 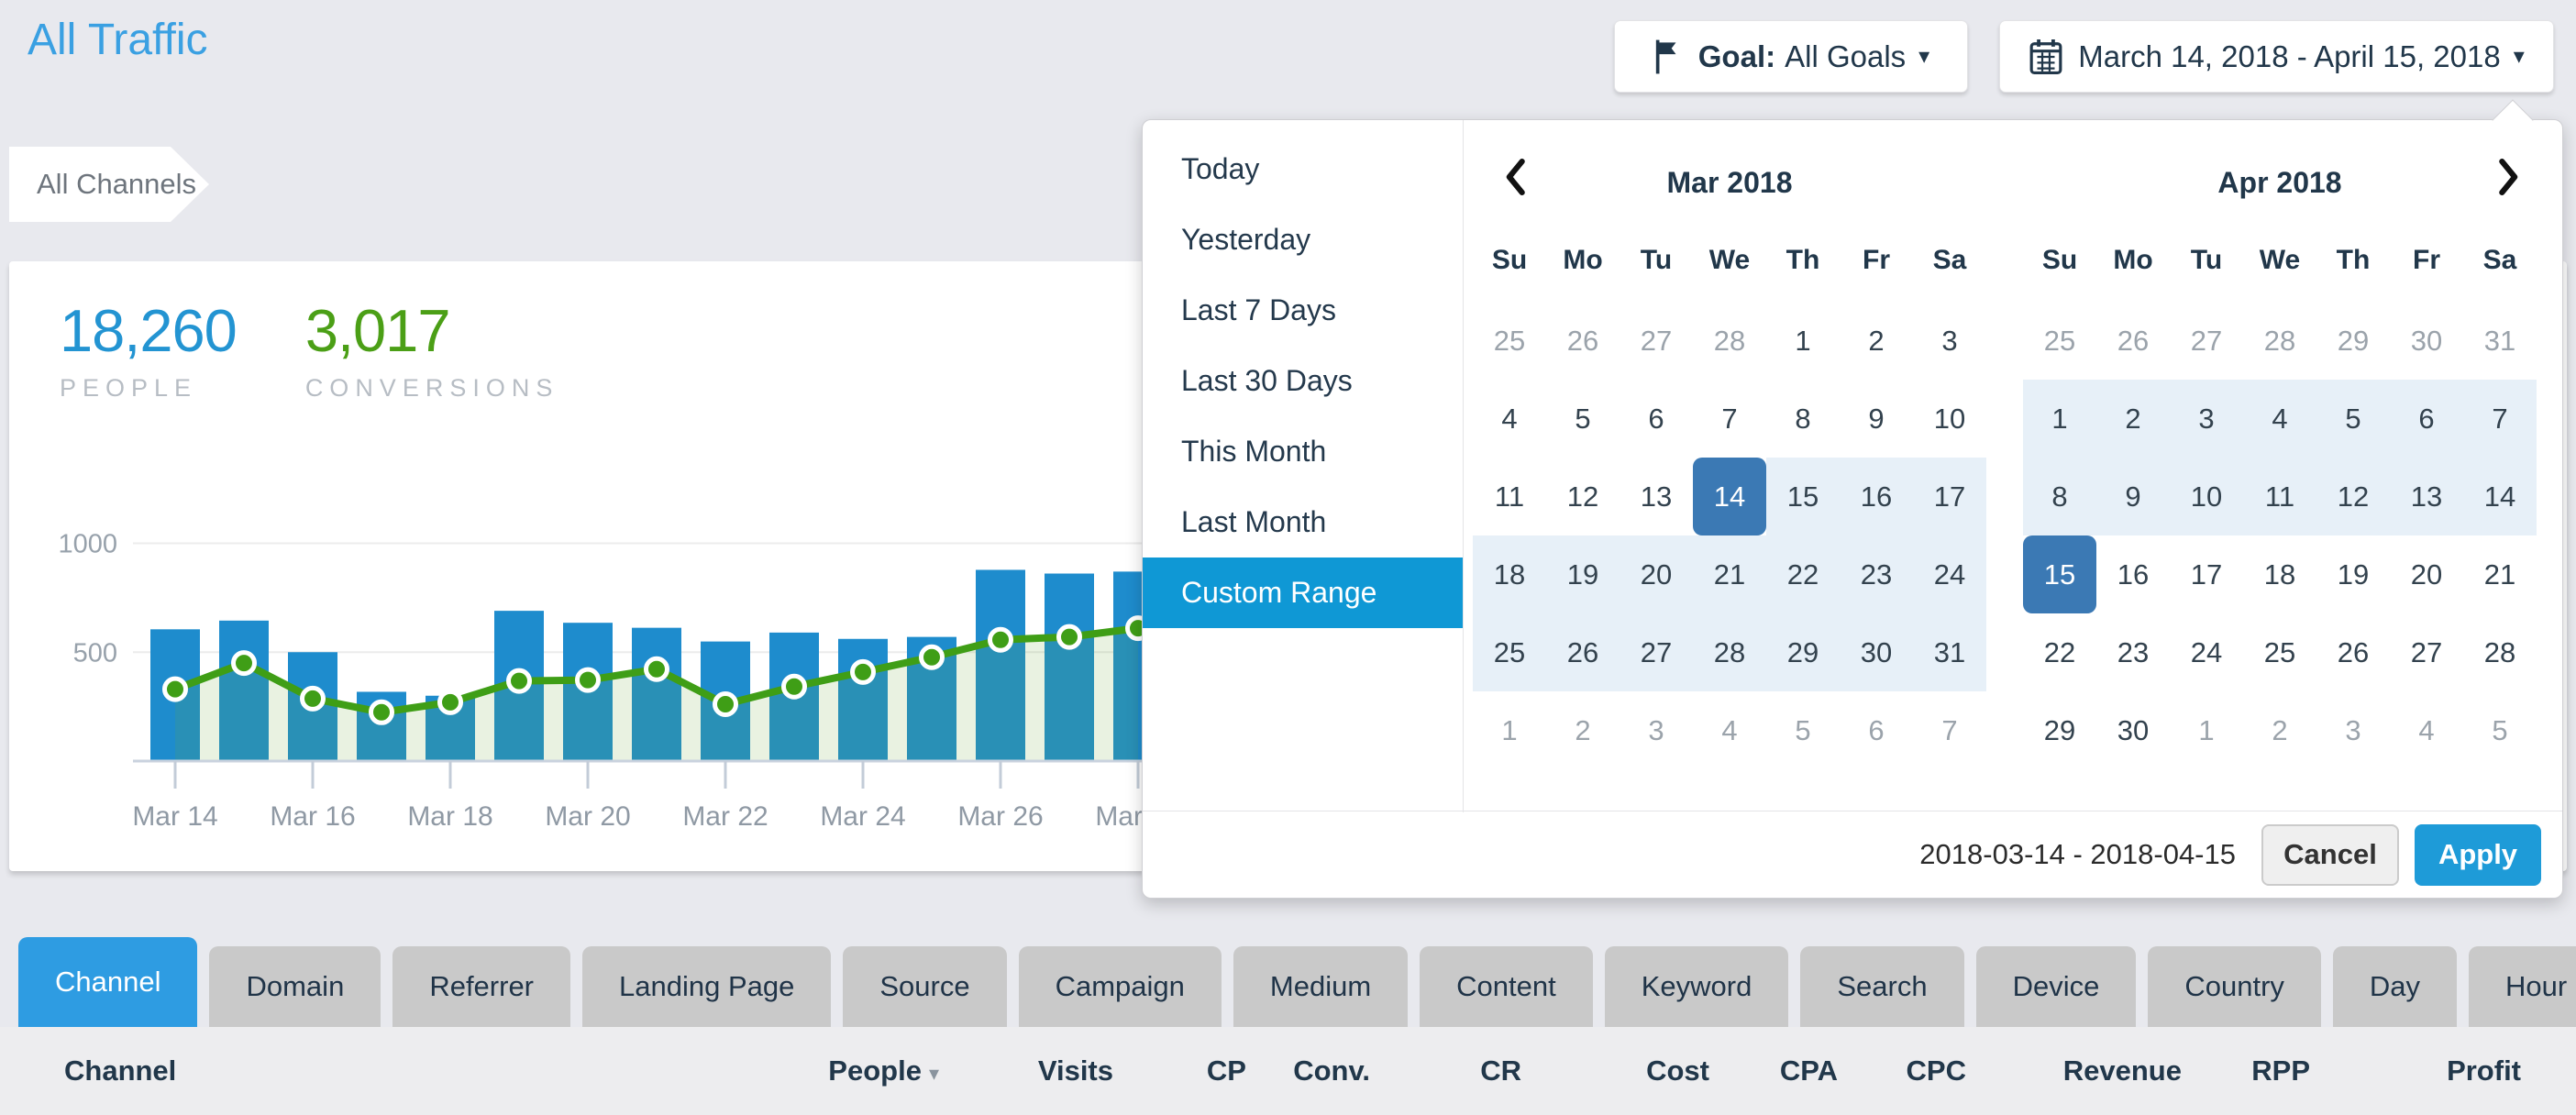 What do you see at coordinates (109, 184) in the screenshot?
I see `breadcrumb: All Channels` at bounding box center [109, 184].